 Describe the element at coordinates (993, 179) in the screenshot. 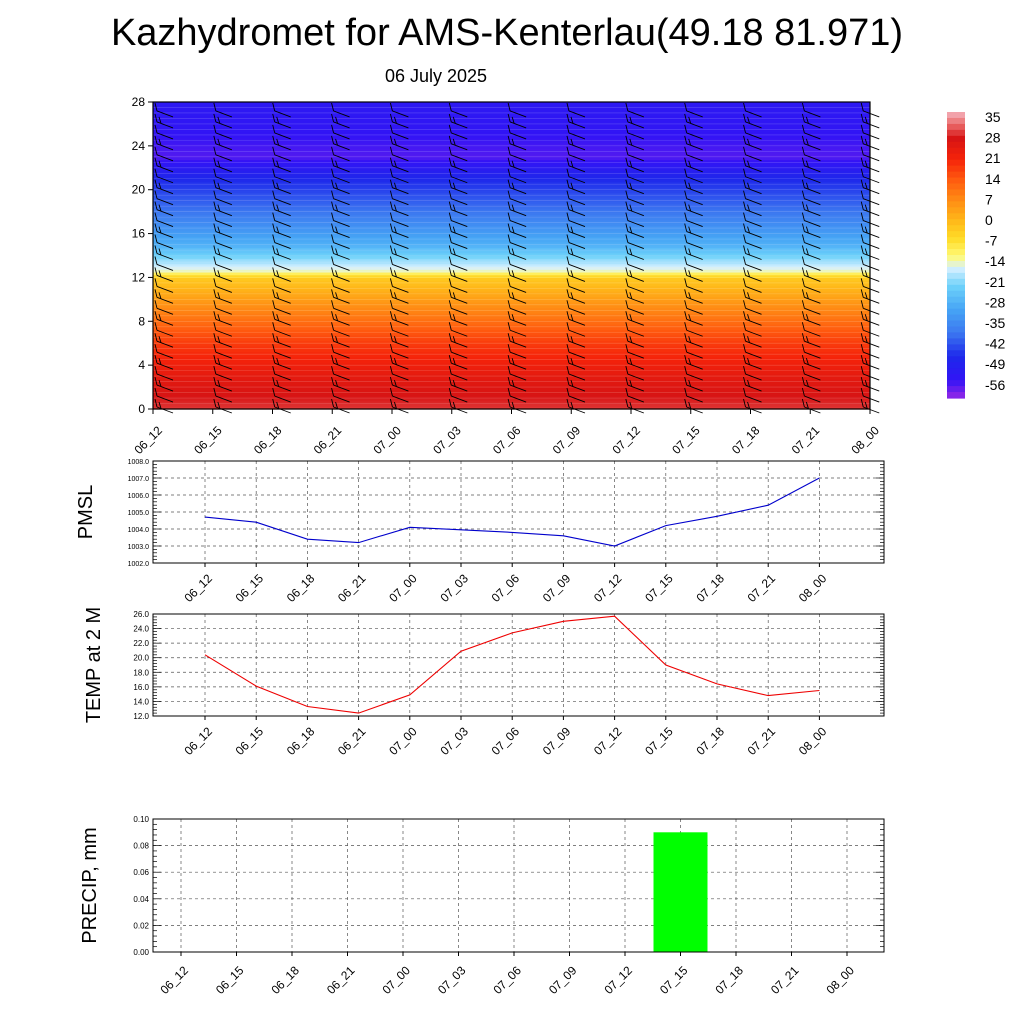

I see `colorbar-label: 14` at that location.